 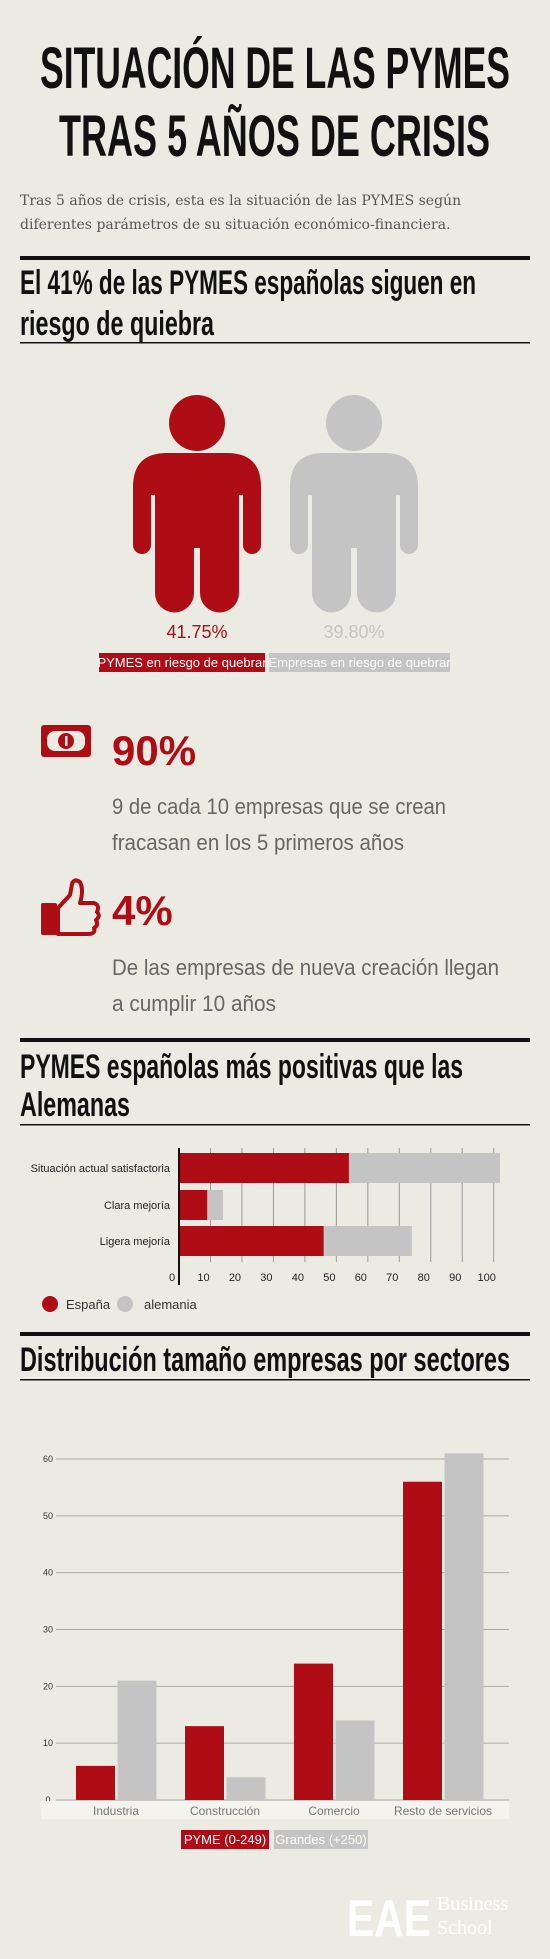 I want to click on y-tick-label: 50, so click(x=48, y=1516).